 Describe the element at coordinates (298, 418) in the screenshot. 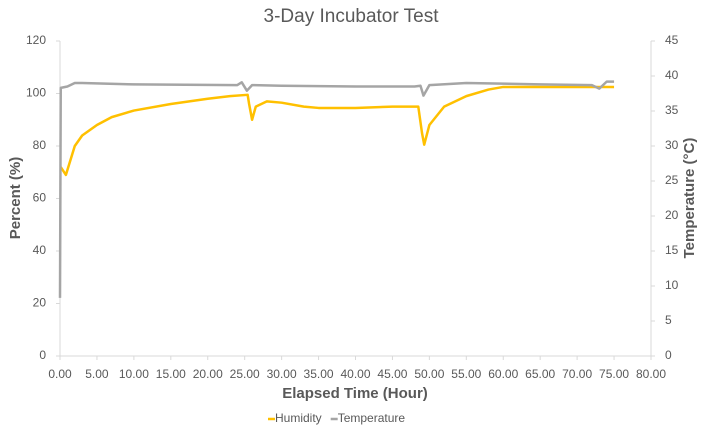

I see `legend-label: Humidity` at that location.